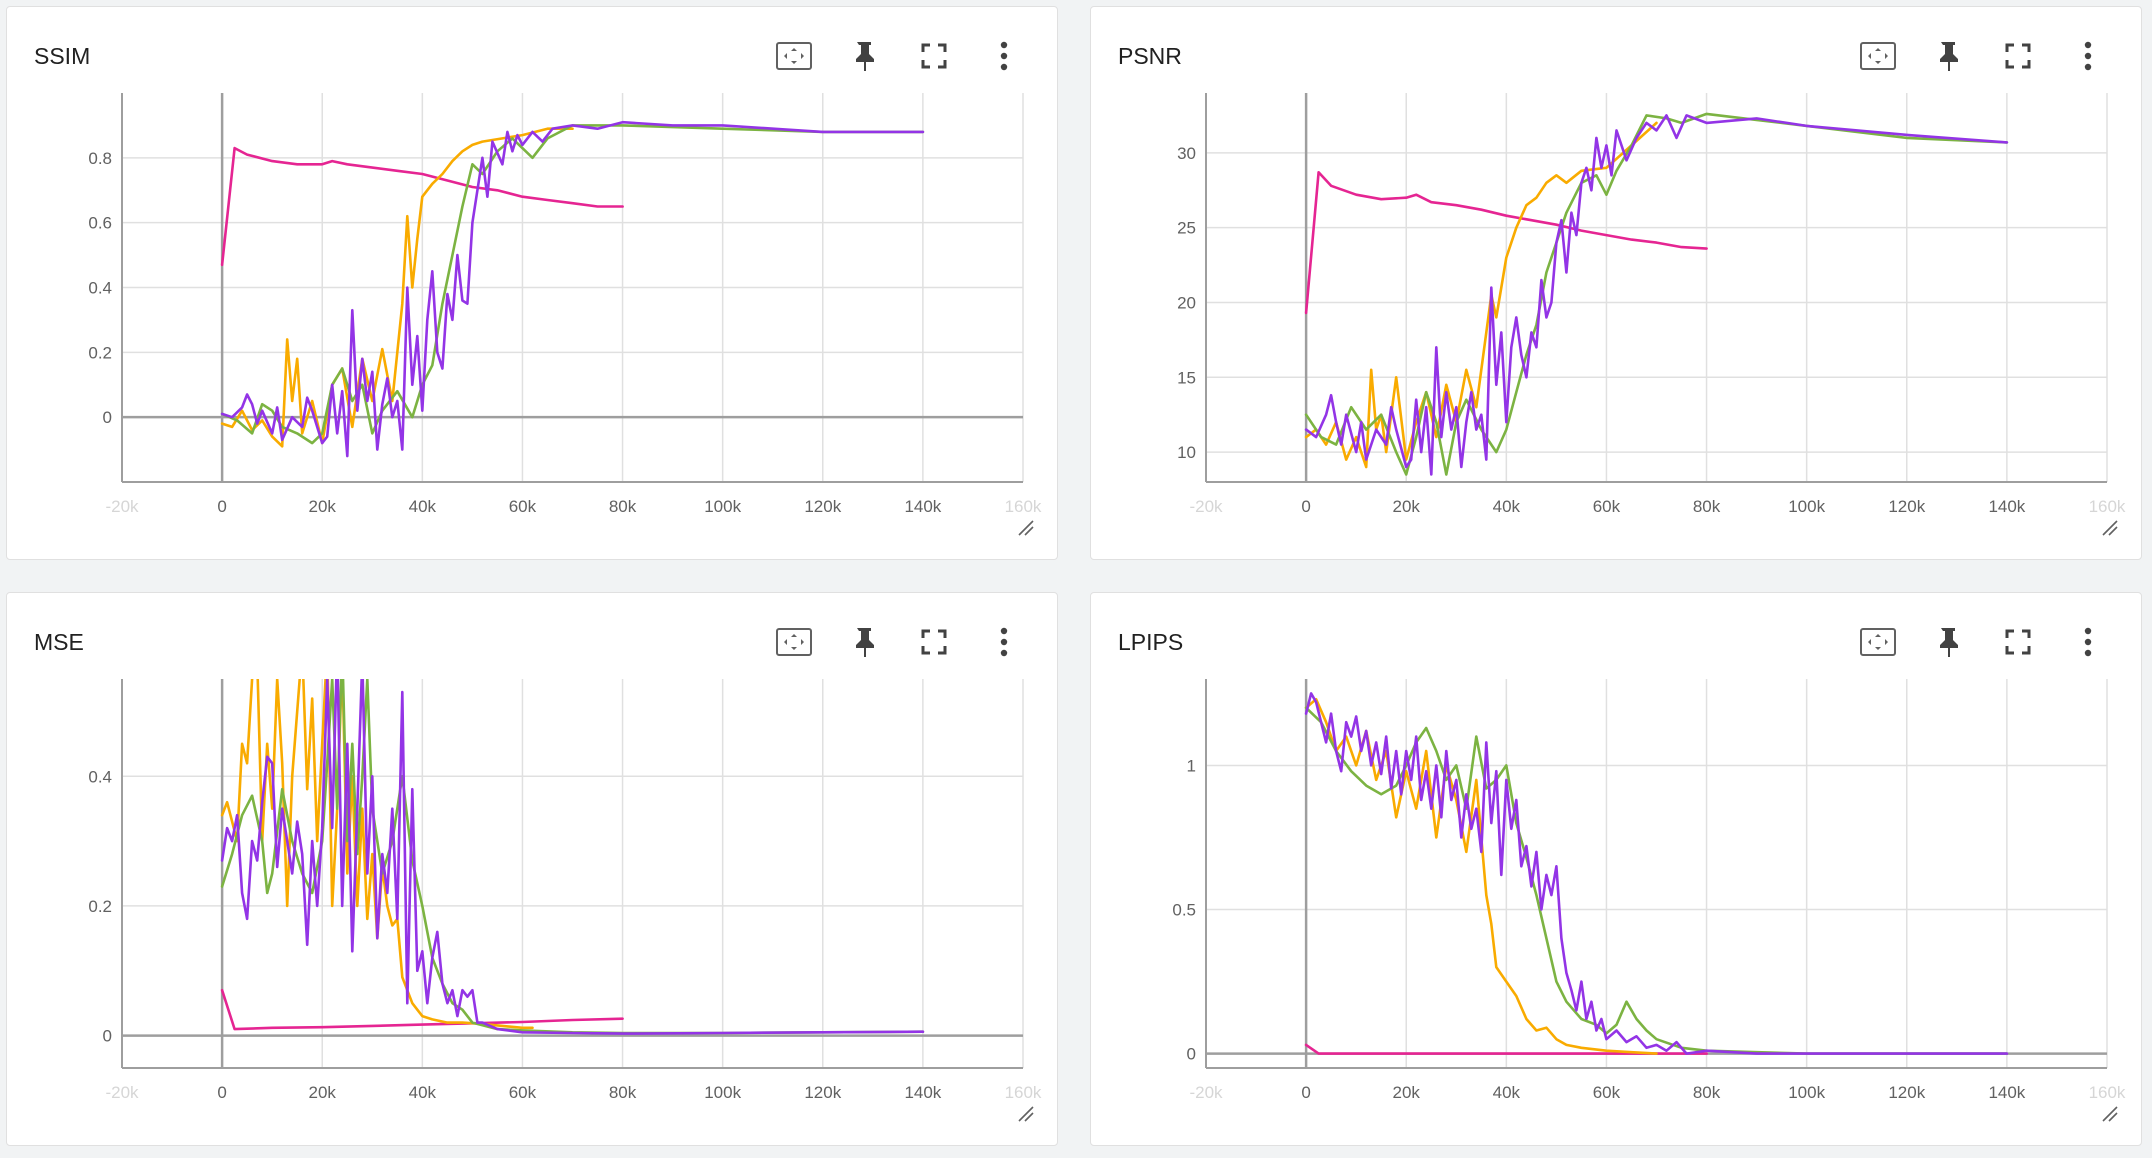 The height and width of the screenshot is (1158, 2152). What do you see at coordinates (422, 206) in the screenshot?
I see `series-line-run-magenta` at bounding box center [422, 206].